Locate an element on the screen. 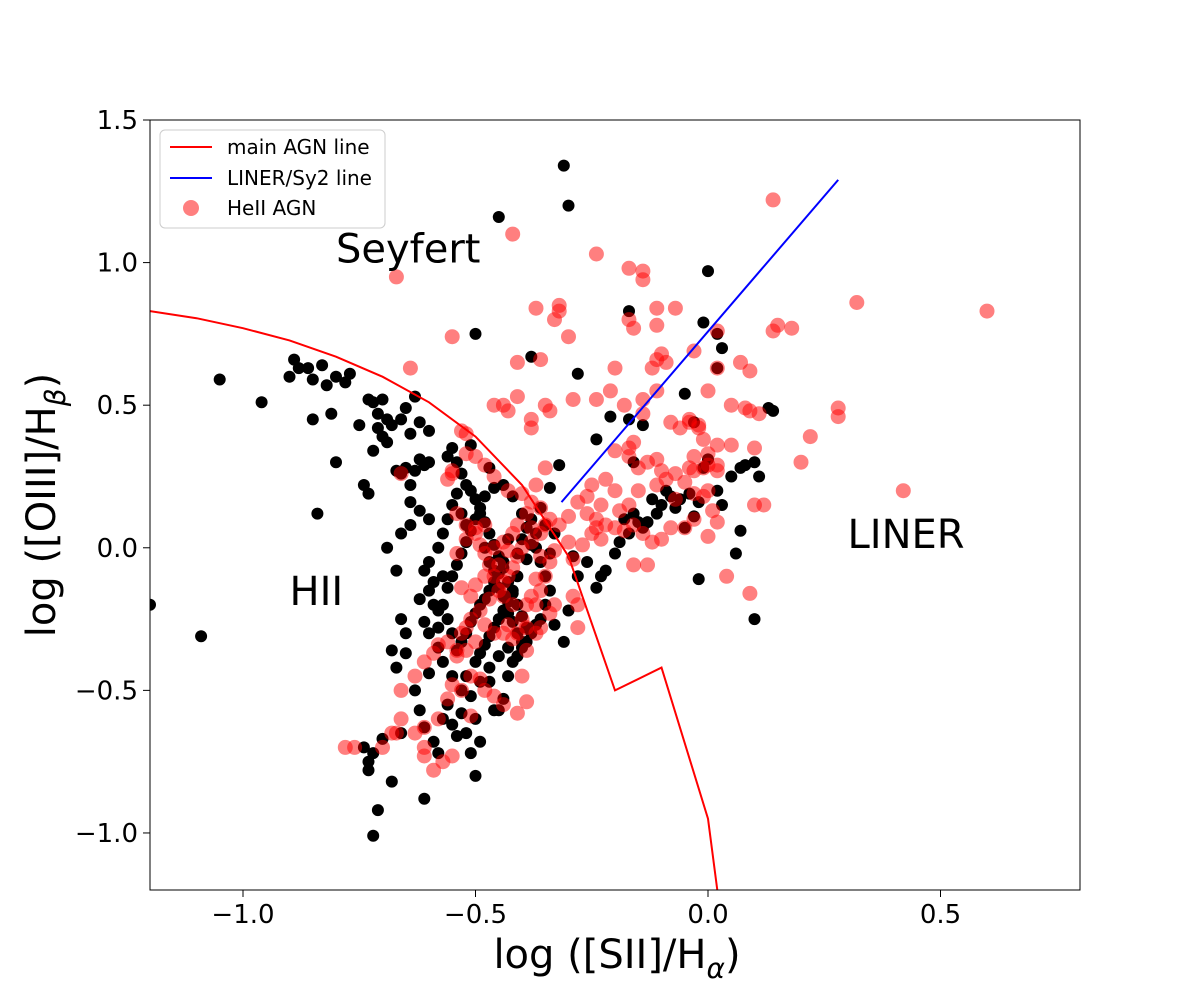  legend-liner-sy2-line-label: LINER/Sy2 line is located at coordinates (299, 178).